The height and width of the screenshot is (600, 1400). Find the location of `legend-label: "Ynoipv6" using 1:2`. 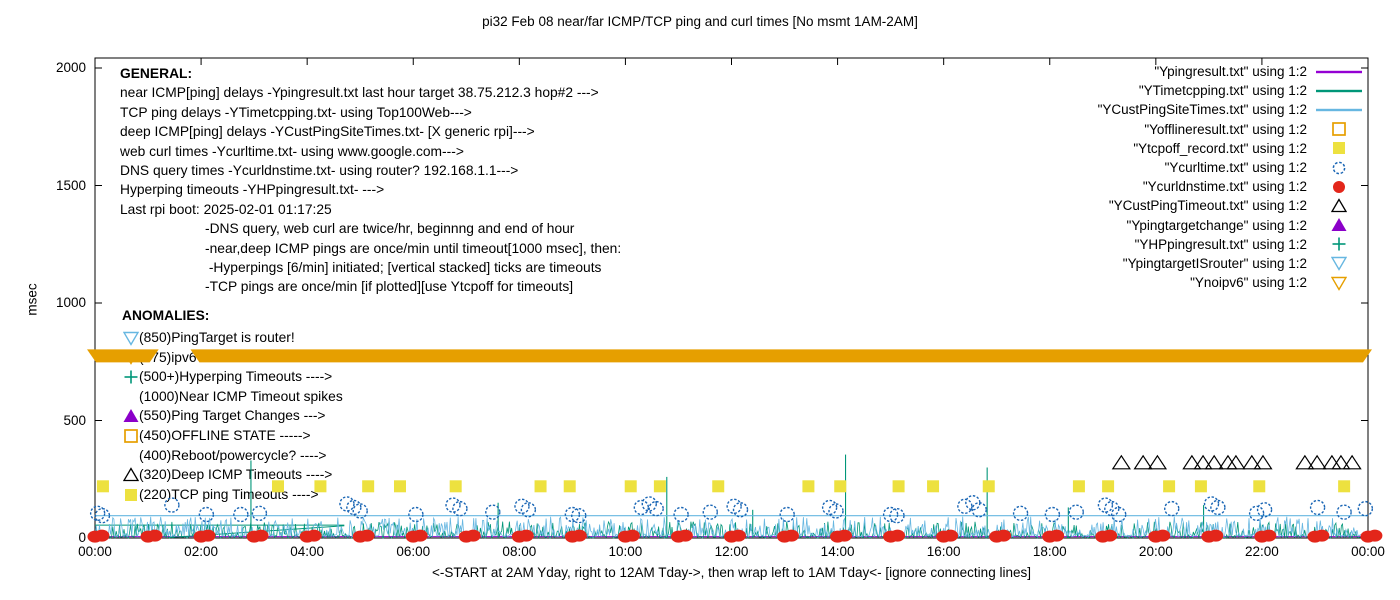

legend-label: "Ynoipv6" using 1:2 is located at coordinates (1248, 283).